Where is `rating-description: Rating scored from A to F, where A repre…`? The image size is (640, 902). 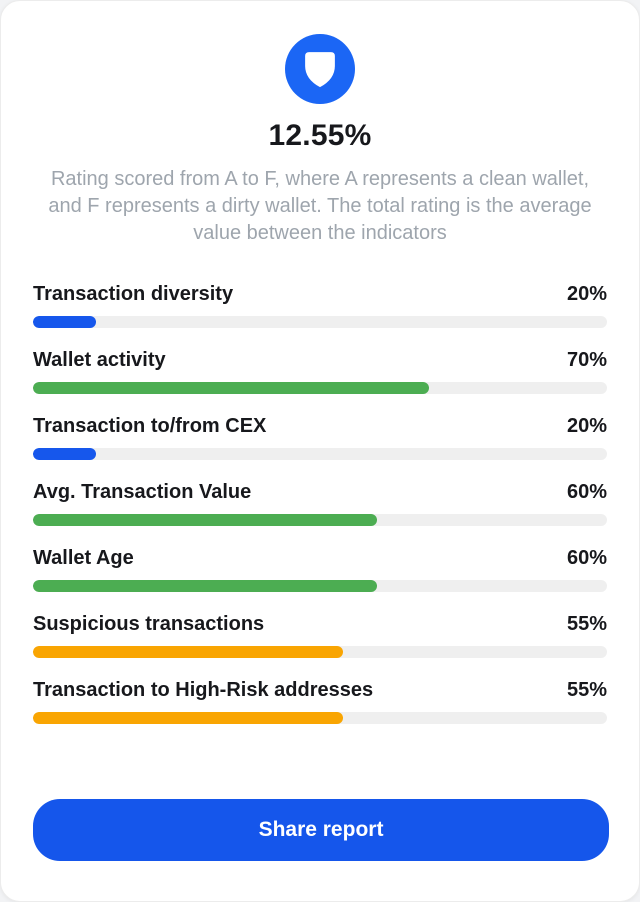
rating-description: Rating scored from A to F, where A repre… is located at coordinates (320, 206).